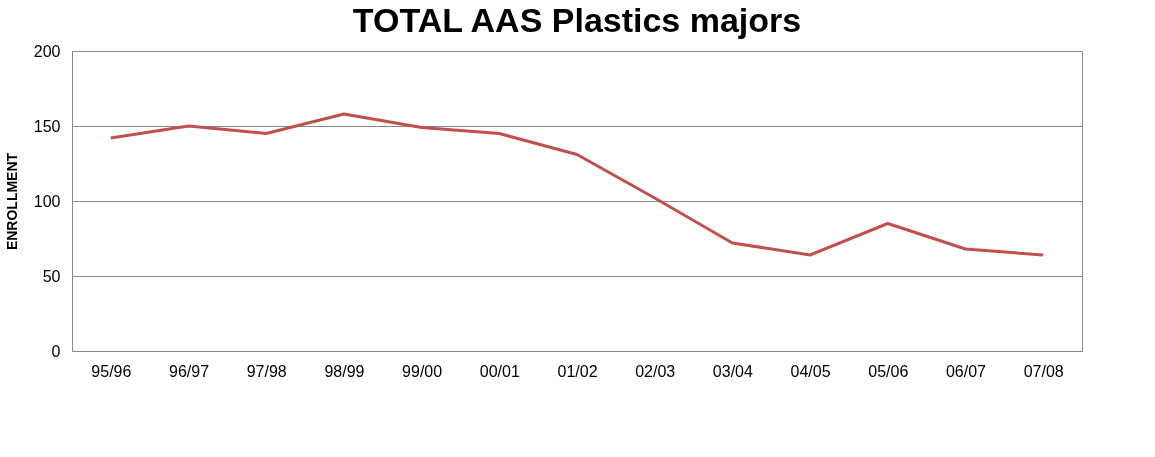  Describe the element at coordinates (111, 371) in the screenshot. I see `x-tick-label: 95/96` at that location.